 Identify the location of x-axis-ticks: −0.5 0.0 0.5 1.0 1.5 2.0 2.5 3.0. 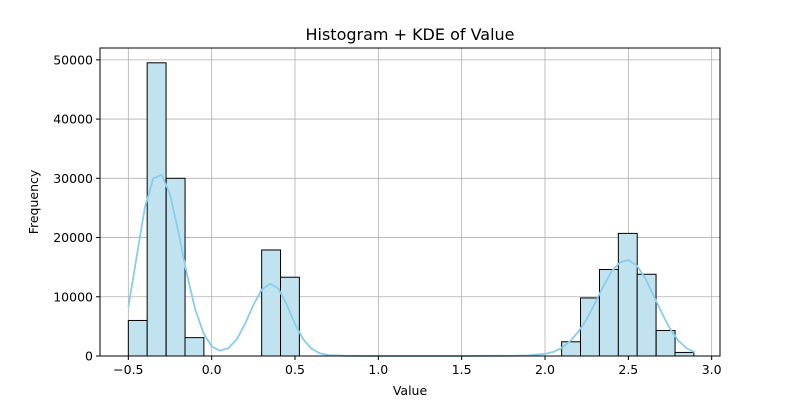
(417, 366).